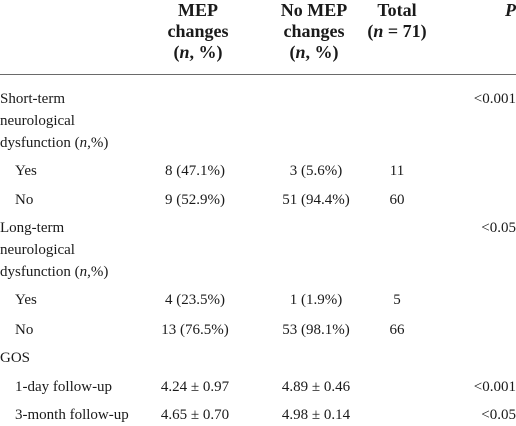  What do you see at coordinates (314, 52) in the screenshot?
I see `header-no-mep-line3: (n, %)` at bounding box center [314, 52].